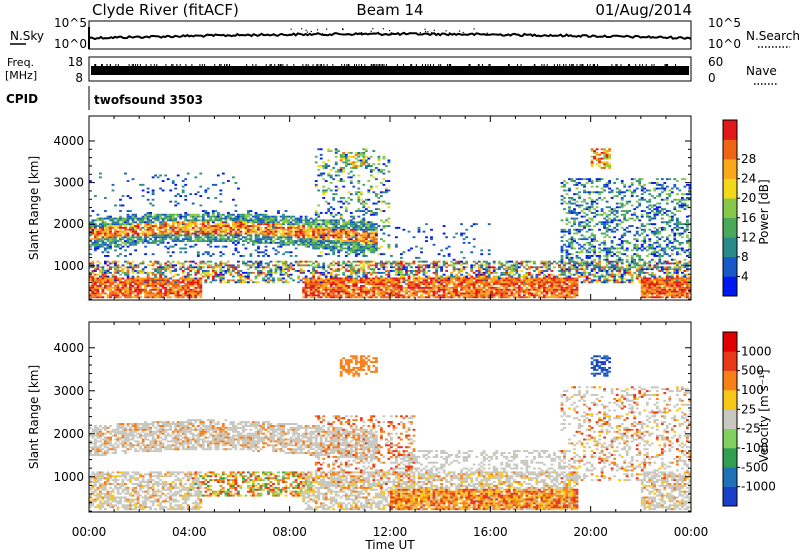  Describe the element at coordinates (68, 348) in the screenshot. I see `y-tick-label: 4000` at that location.